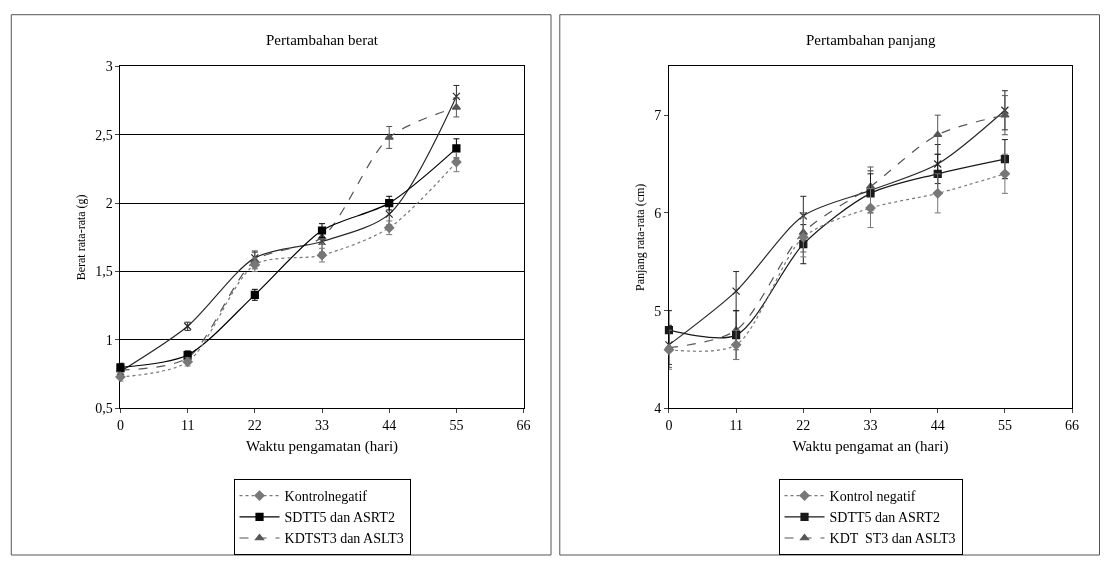  I want to click on y-tick-label: 5, so click(658, 311).